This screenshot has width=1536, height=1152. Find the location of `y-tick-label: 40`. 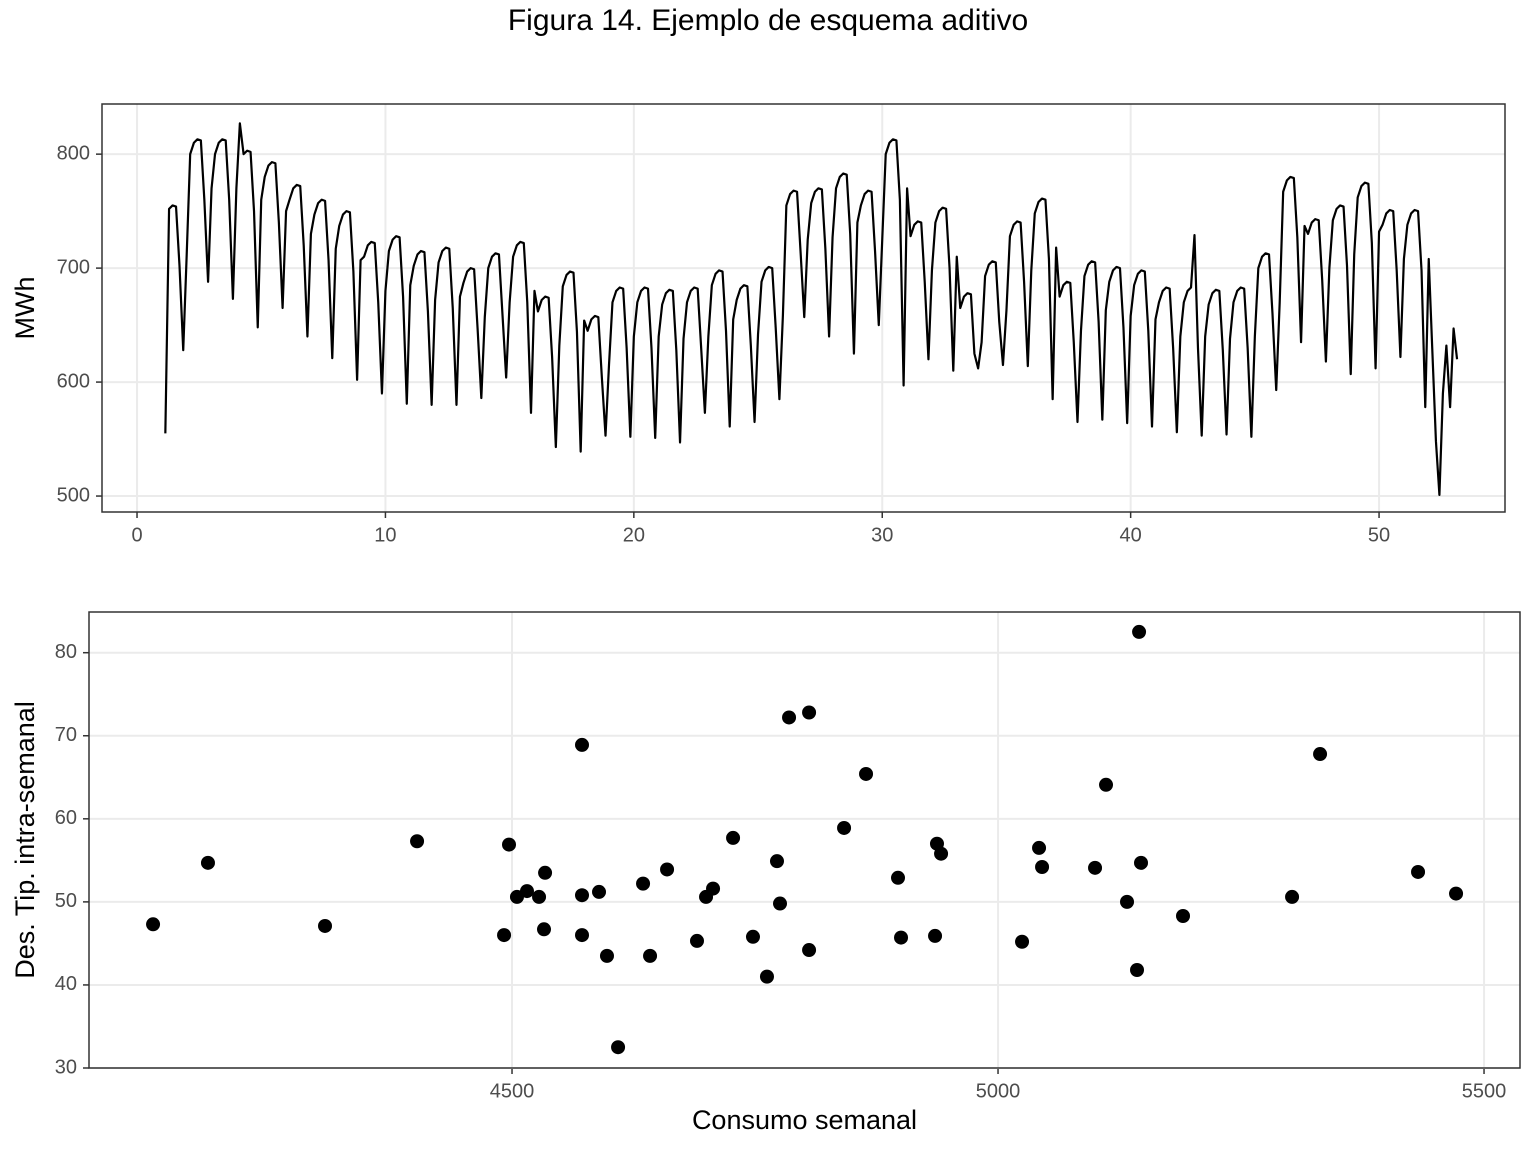

y-tick-label: 40 is located at coordinates (66, 984).